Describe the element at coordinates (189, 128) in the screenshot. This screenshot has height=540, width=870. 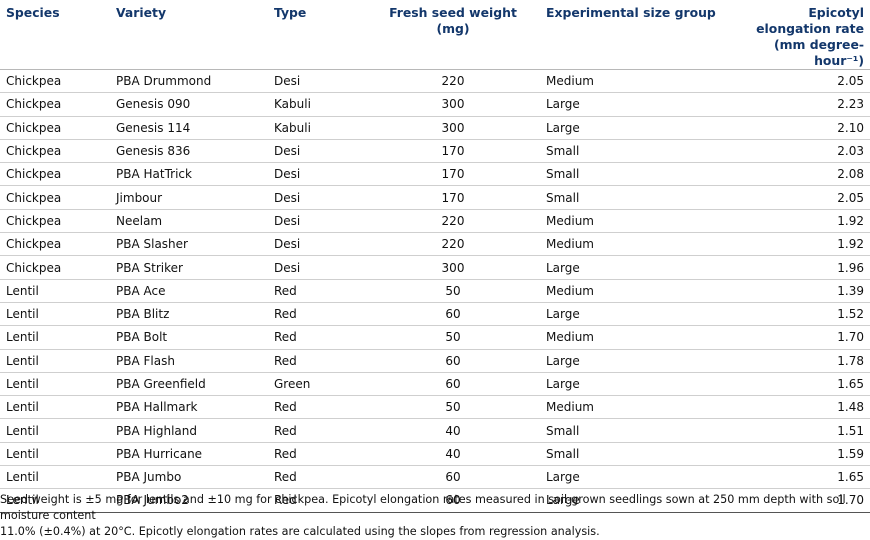
I see `cell-variety: Genesis 114` at that location.